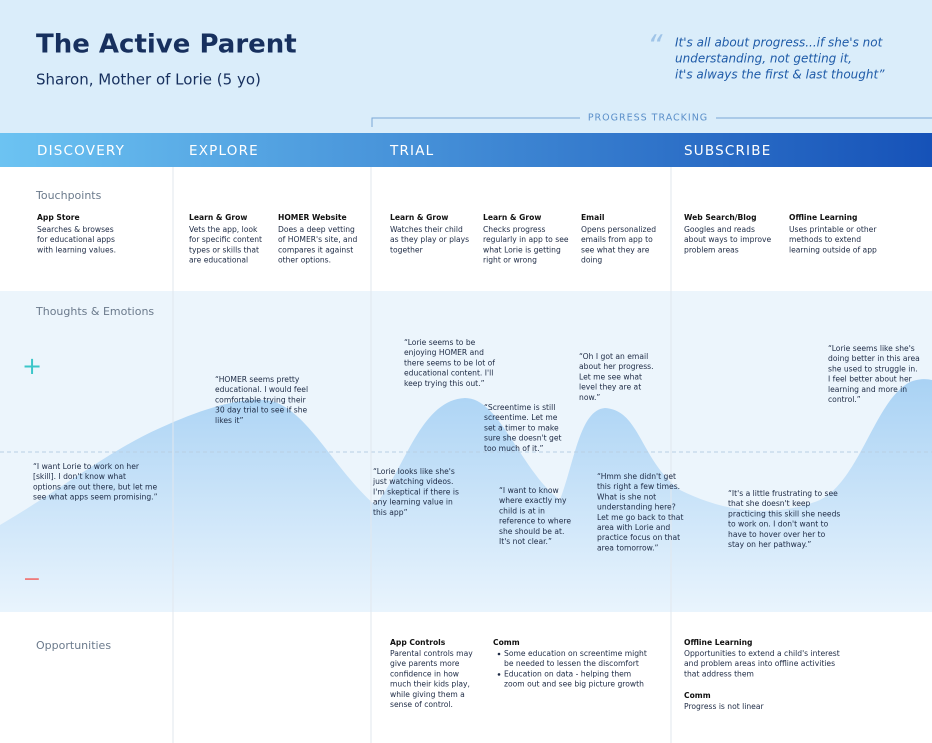  What do you see at coordinates (218, 260) in the screenshot?
I see `touchpoint-text: are educational` at bounding box center [218, 260].